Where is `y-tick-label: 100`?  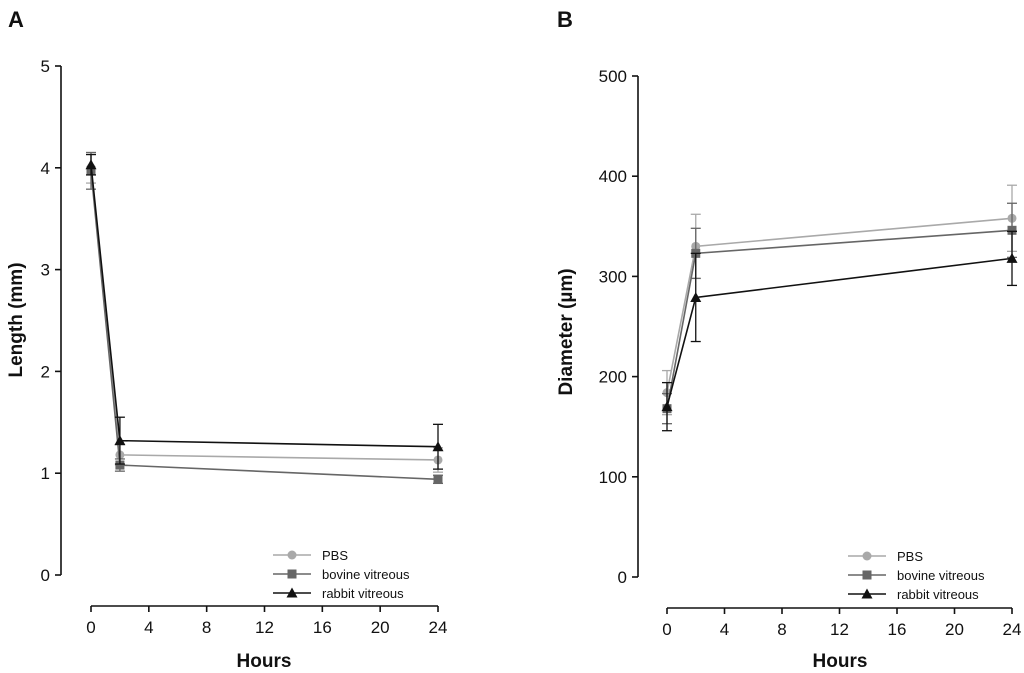 y-tick-label: 100 is located at coordinates (613, 477).